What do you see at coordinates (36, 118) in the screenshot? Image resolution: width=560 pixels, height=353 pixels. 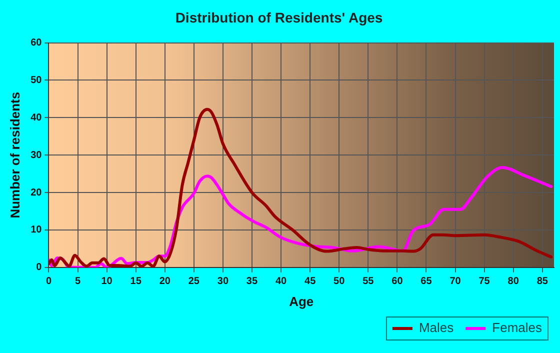 I see `y-tick-label: 40` at bounding box center [36, 118].